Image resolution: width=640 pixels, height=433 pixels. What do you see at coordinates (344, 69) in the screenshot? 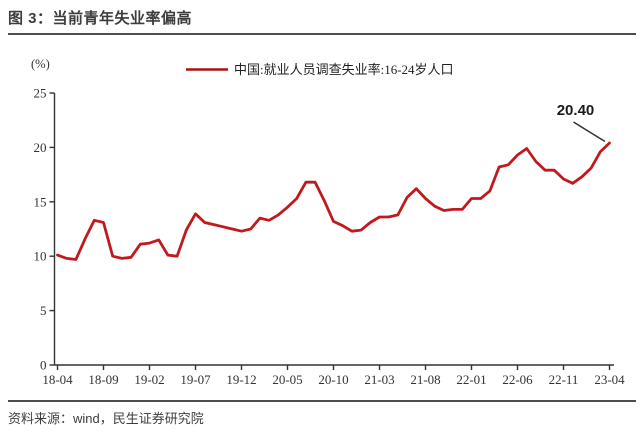
I see `legend-label: 中国:就业人员调查失业率:16-24岁人口` at bounding box center [344, 69].